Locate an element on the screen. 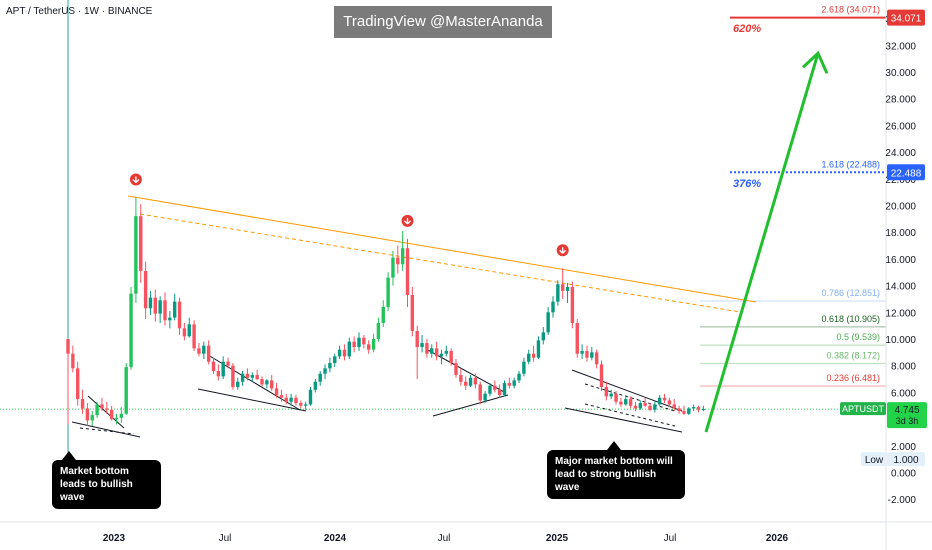 The image size is (932, 550). callout-right-line2: lead to strong bullish wave is located at coordinates (606, 481).